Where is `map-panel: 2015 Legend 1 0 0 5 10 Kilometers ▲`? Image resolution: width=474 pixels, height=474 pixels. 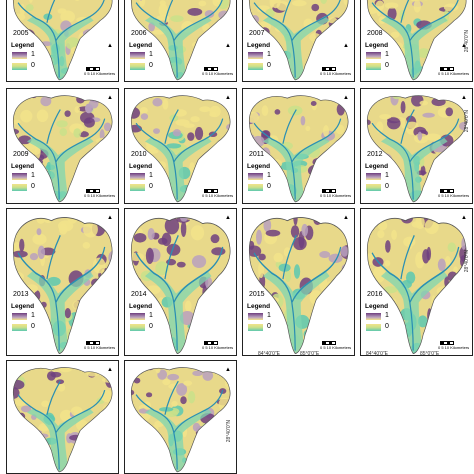
map-panel: 2015 Legend 1 0 0 5 10 Kilometers ▲ is located at coordinates (298, 282).